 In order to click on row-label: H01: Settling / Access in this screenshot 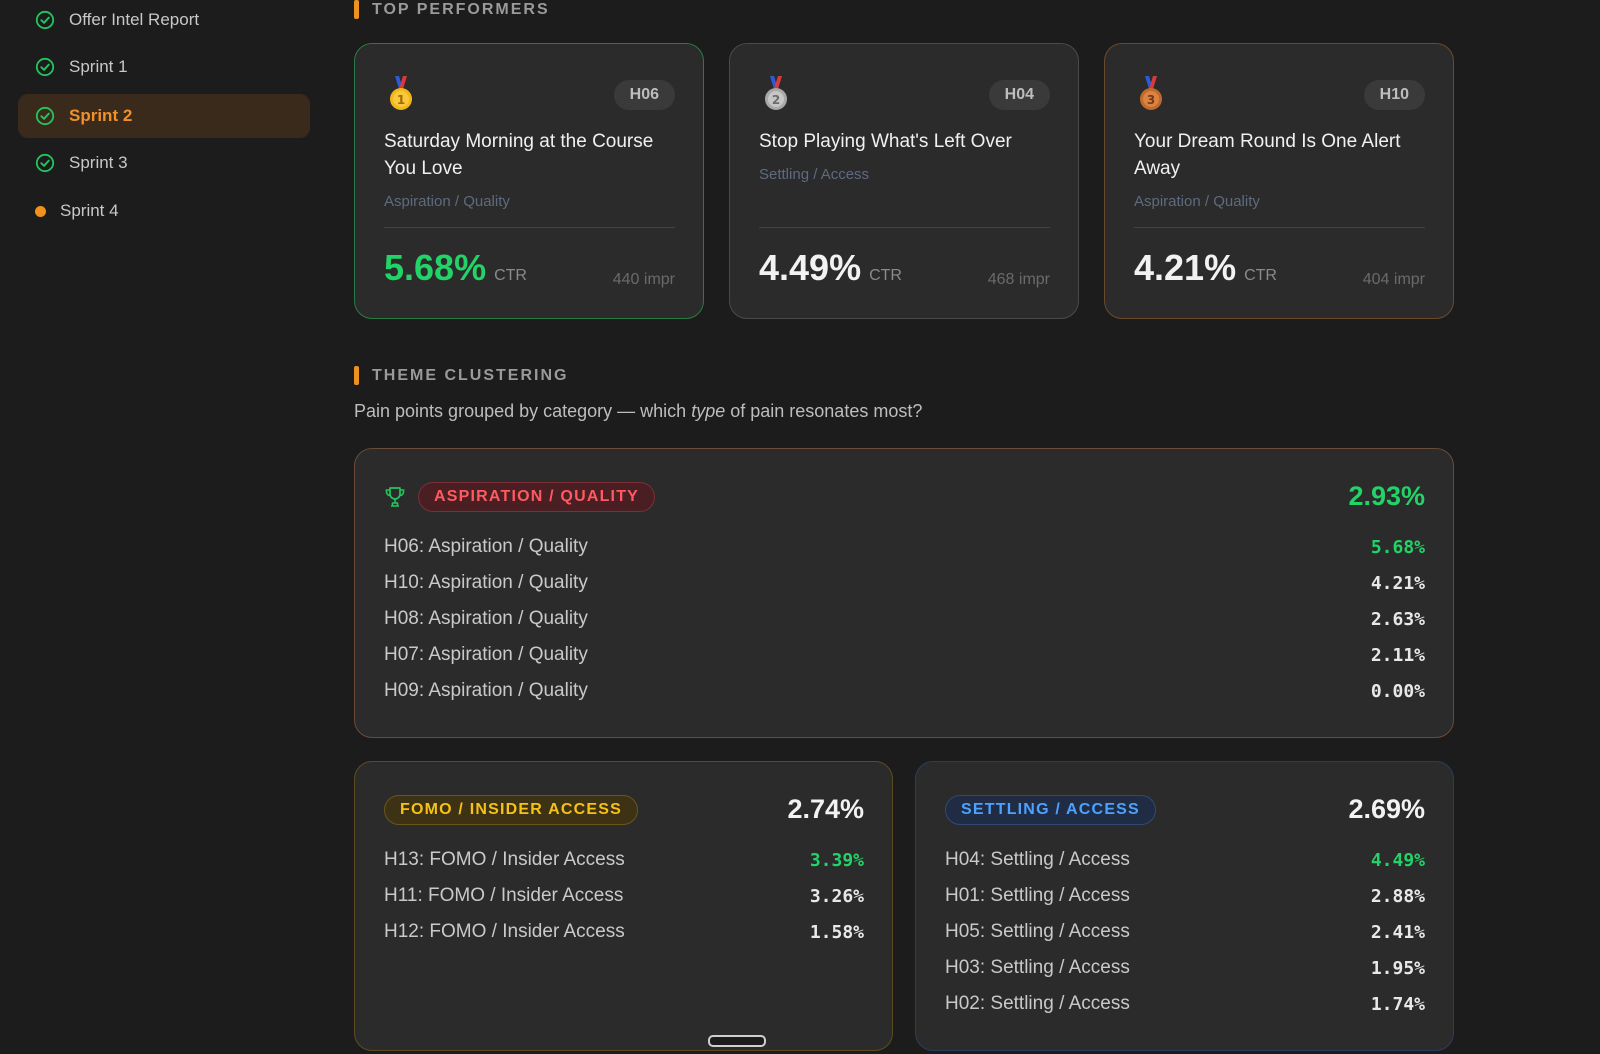, I will do `click(1037, 895)`.